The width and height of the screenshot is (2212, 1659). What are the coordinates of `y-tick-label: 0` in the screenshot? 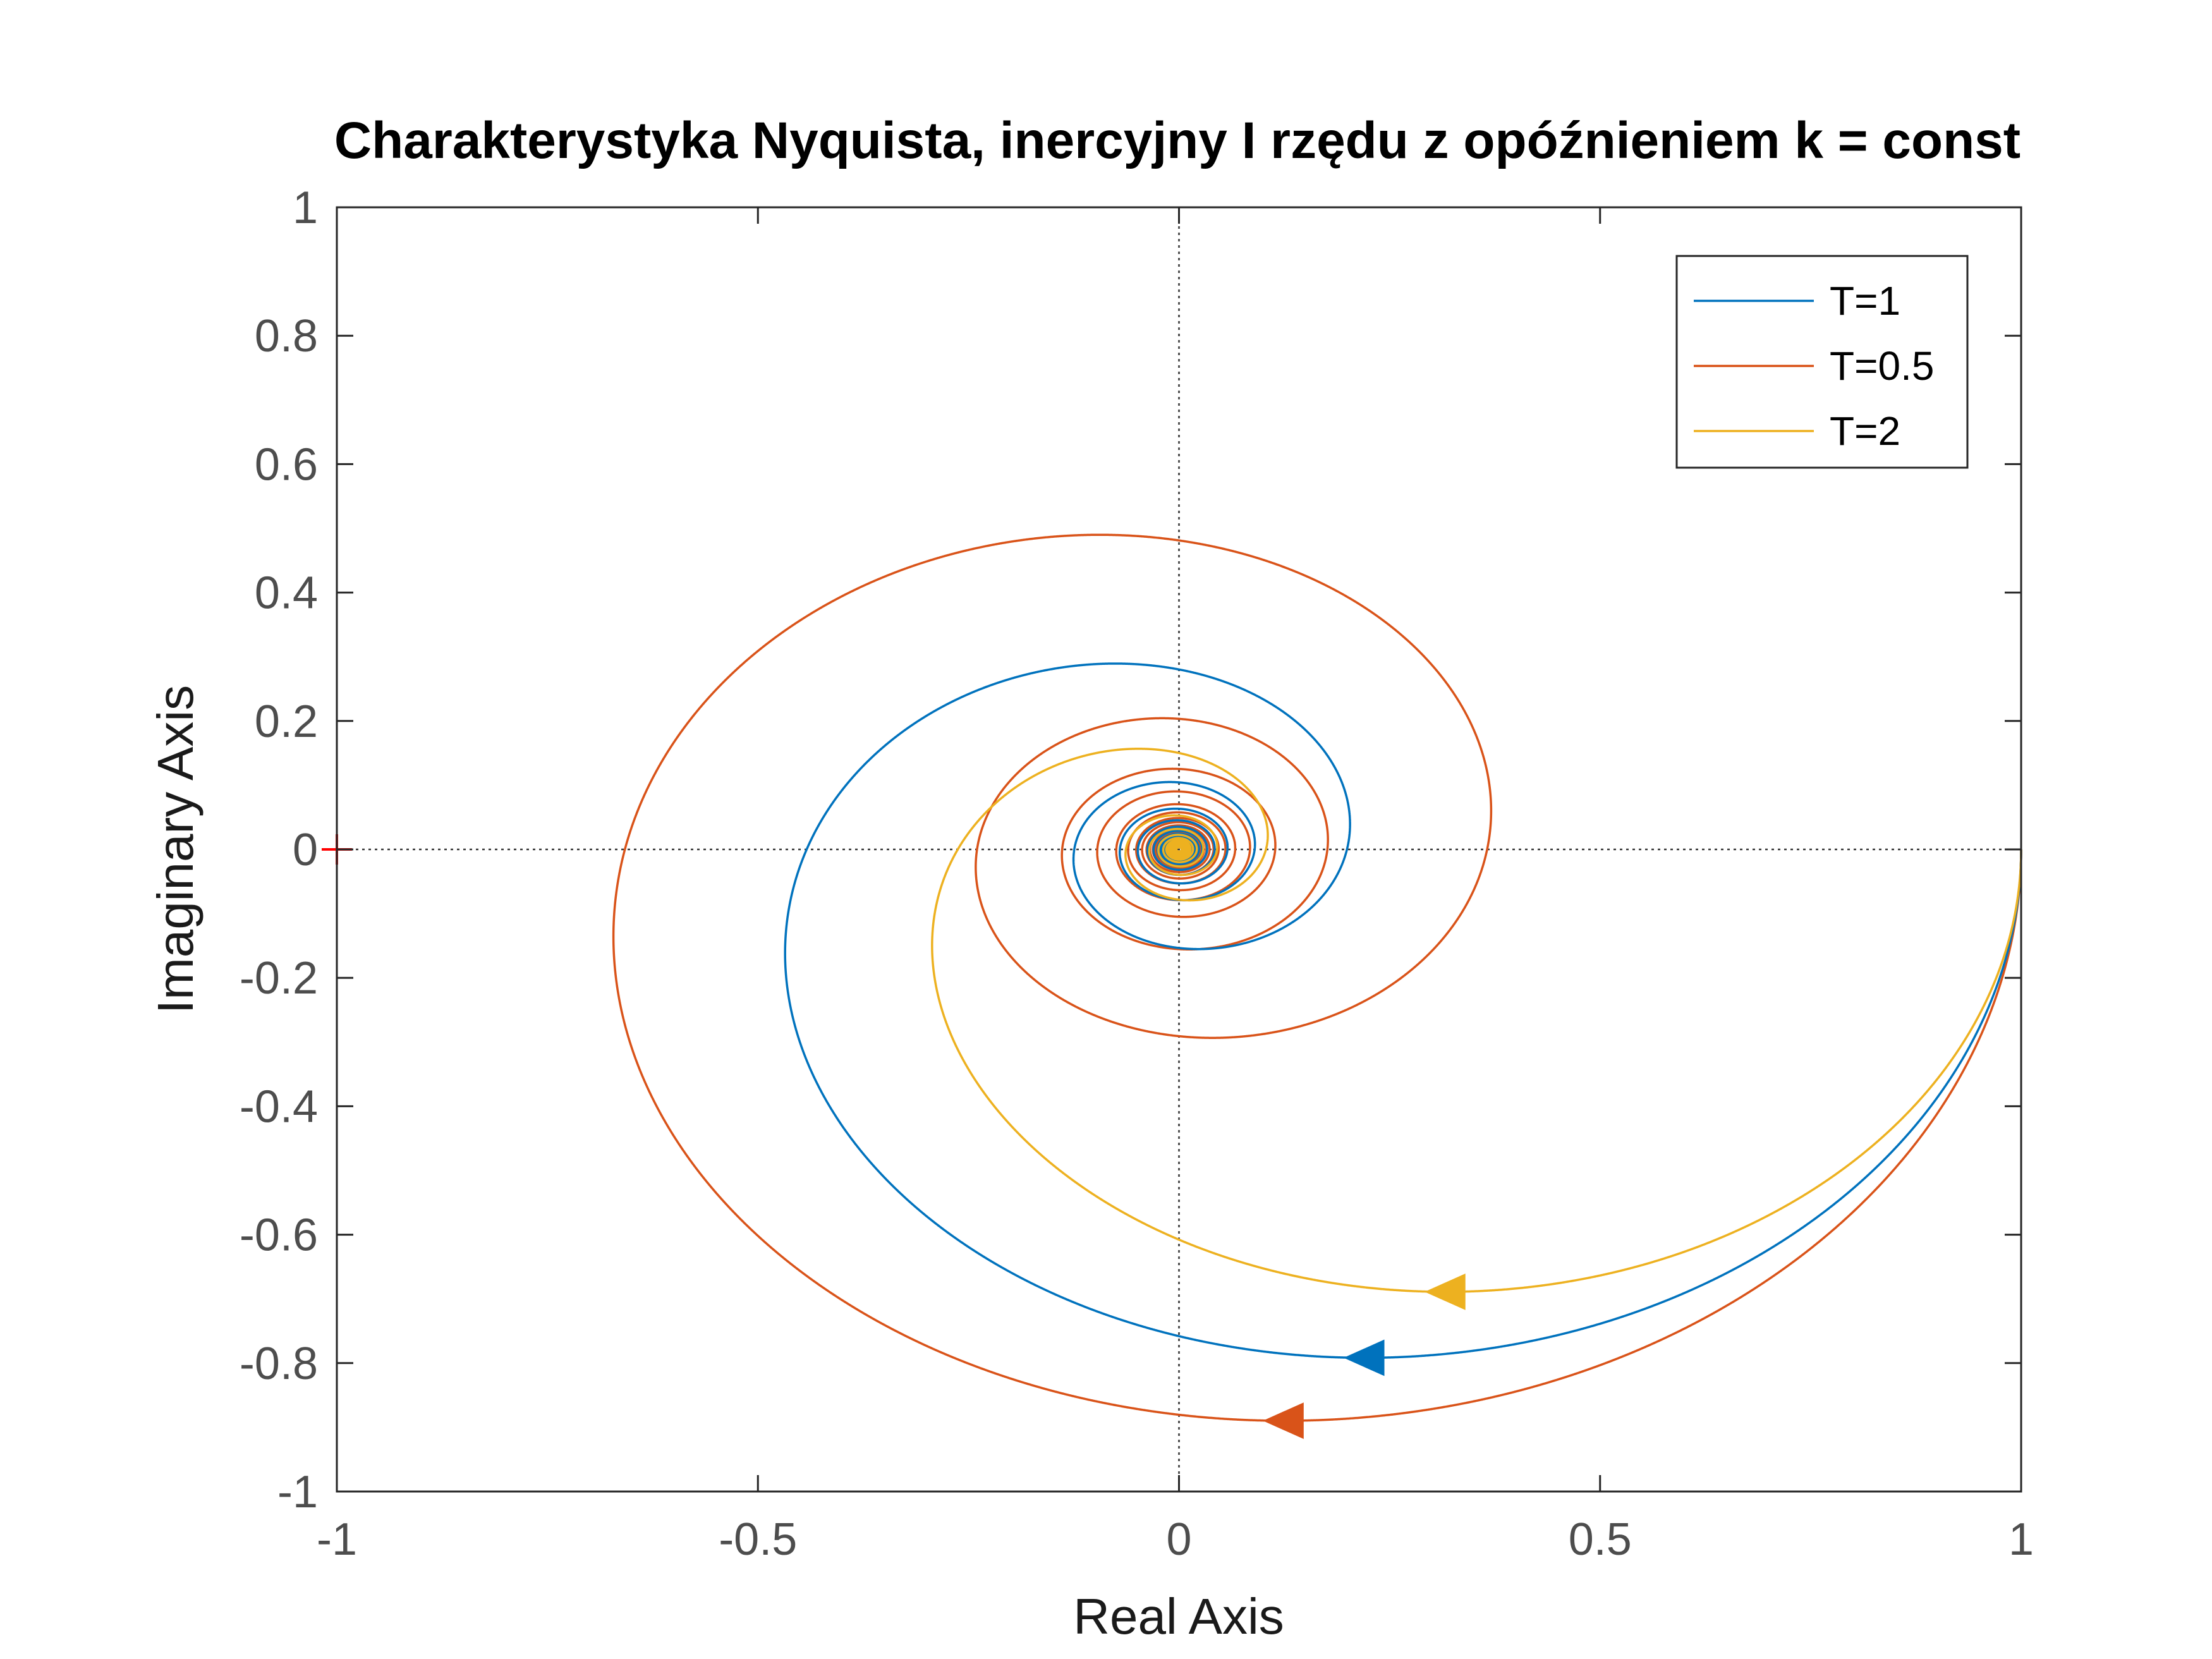 It's located at (305, 850).